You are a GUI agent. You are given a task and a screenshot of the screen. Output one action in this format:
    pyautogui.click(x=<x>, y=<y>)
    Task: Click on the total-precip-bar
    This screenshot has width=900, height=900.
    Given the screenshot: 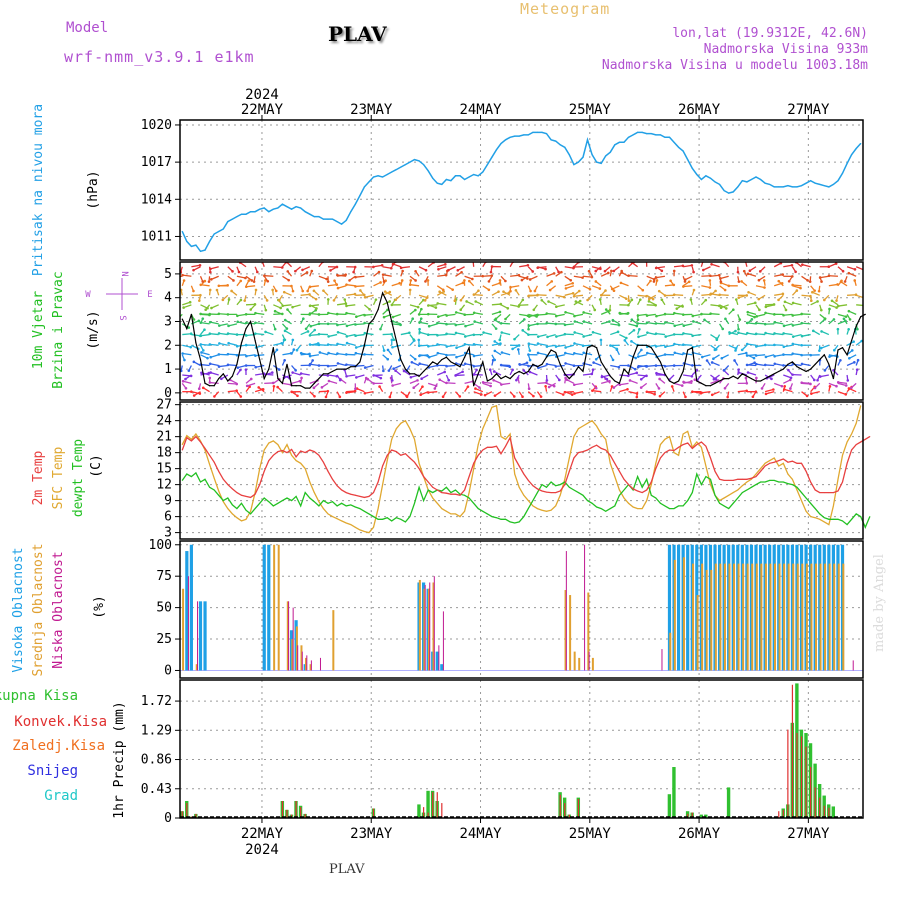 What is the action you would take?
    pyautogui.click(x=674, y=792)
    